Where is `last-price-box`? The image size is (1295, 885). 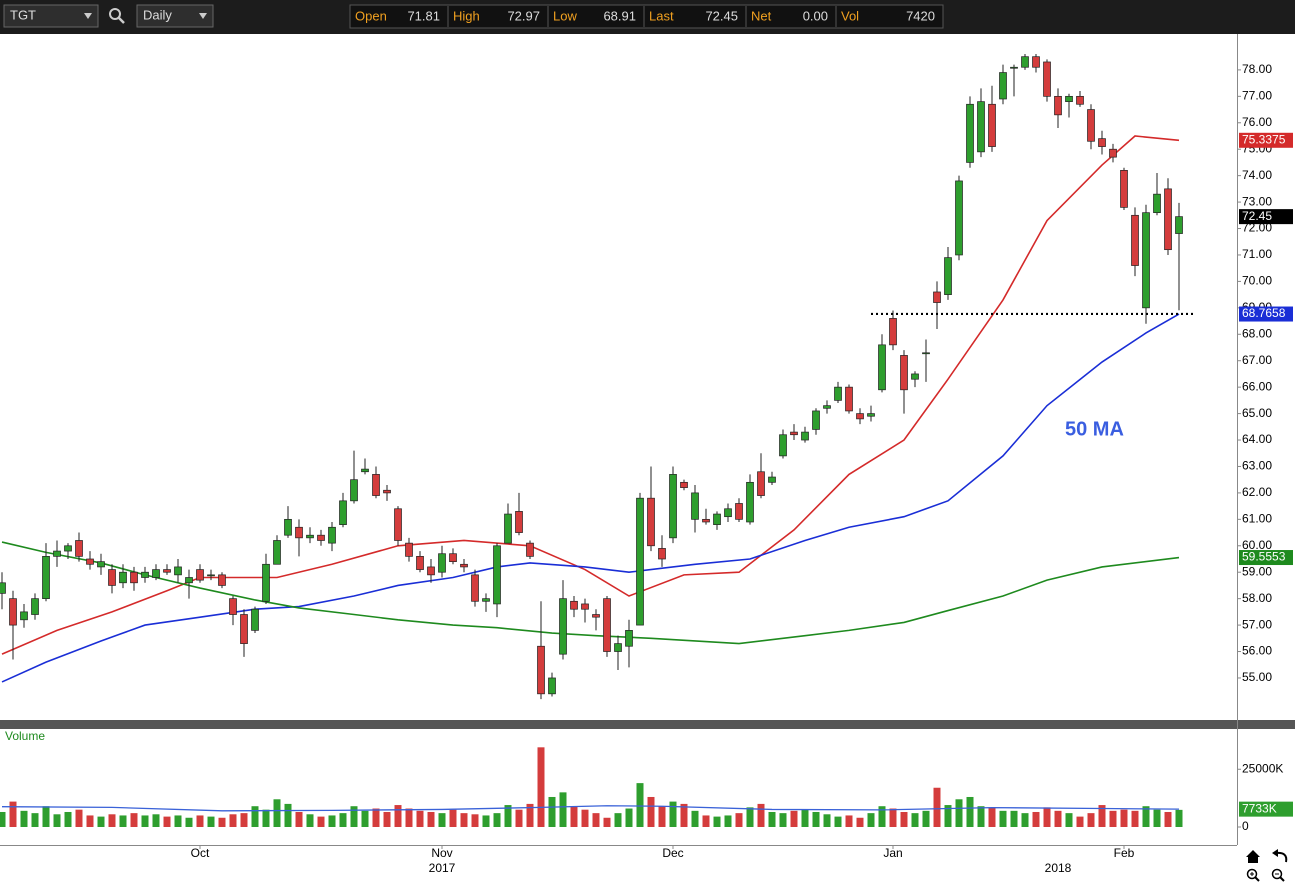
last-price-box is located at coordinates (1266, 217).